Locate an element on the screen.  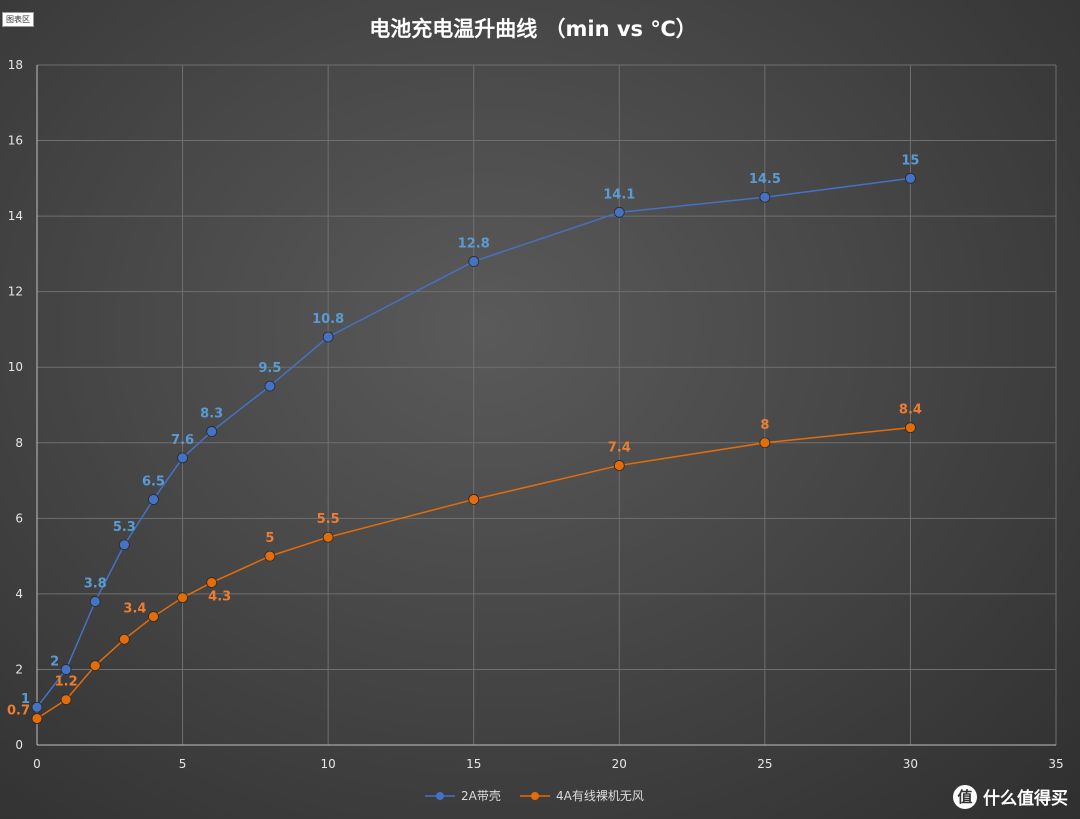
data-label: 6.5 is located at coordinates (153, 481).